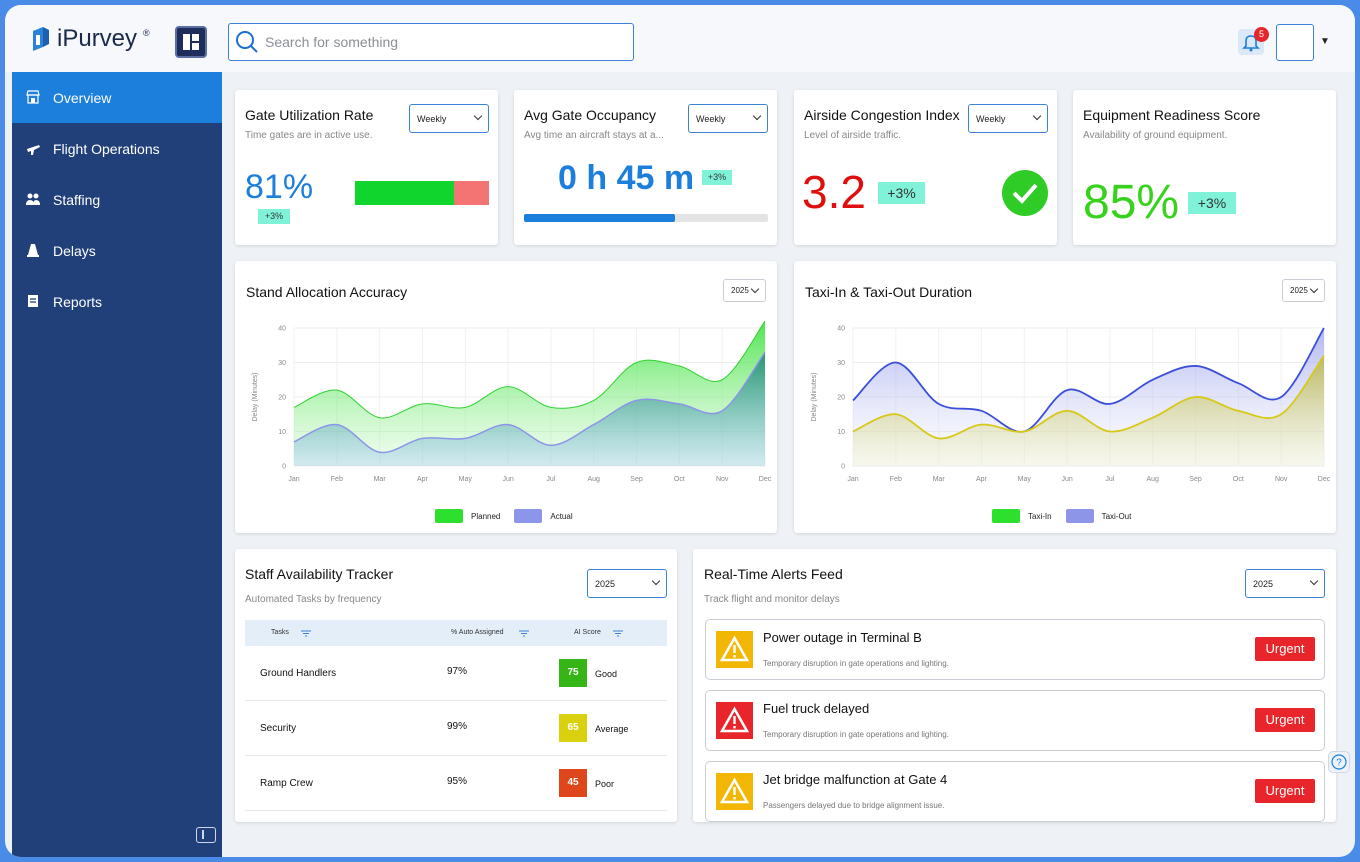 The image size is (1360, 862). I want to click on series-line-actual, so click(529, 402).